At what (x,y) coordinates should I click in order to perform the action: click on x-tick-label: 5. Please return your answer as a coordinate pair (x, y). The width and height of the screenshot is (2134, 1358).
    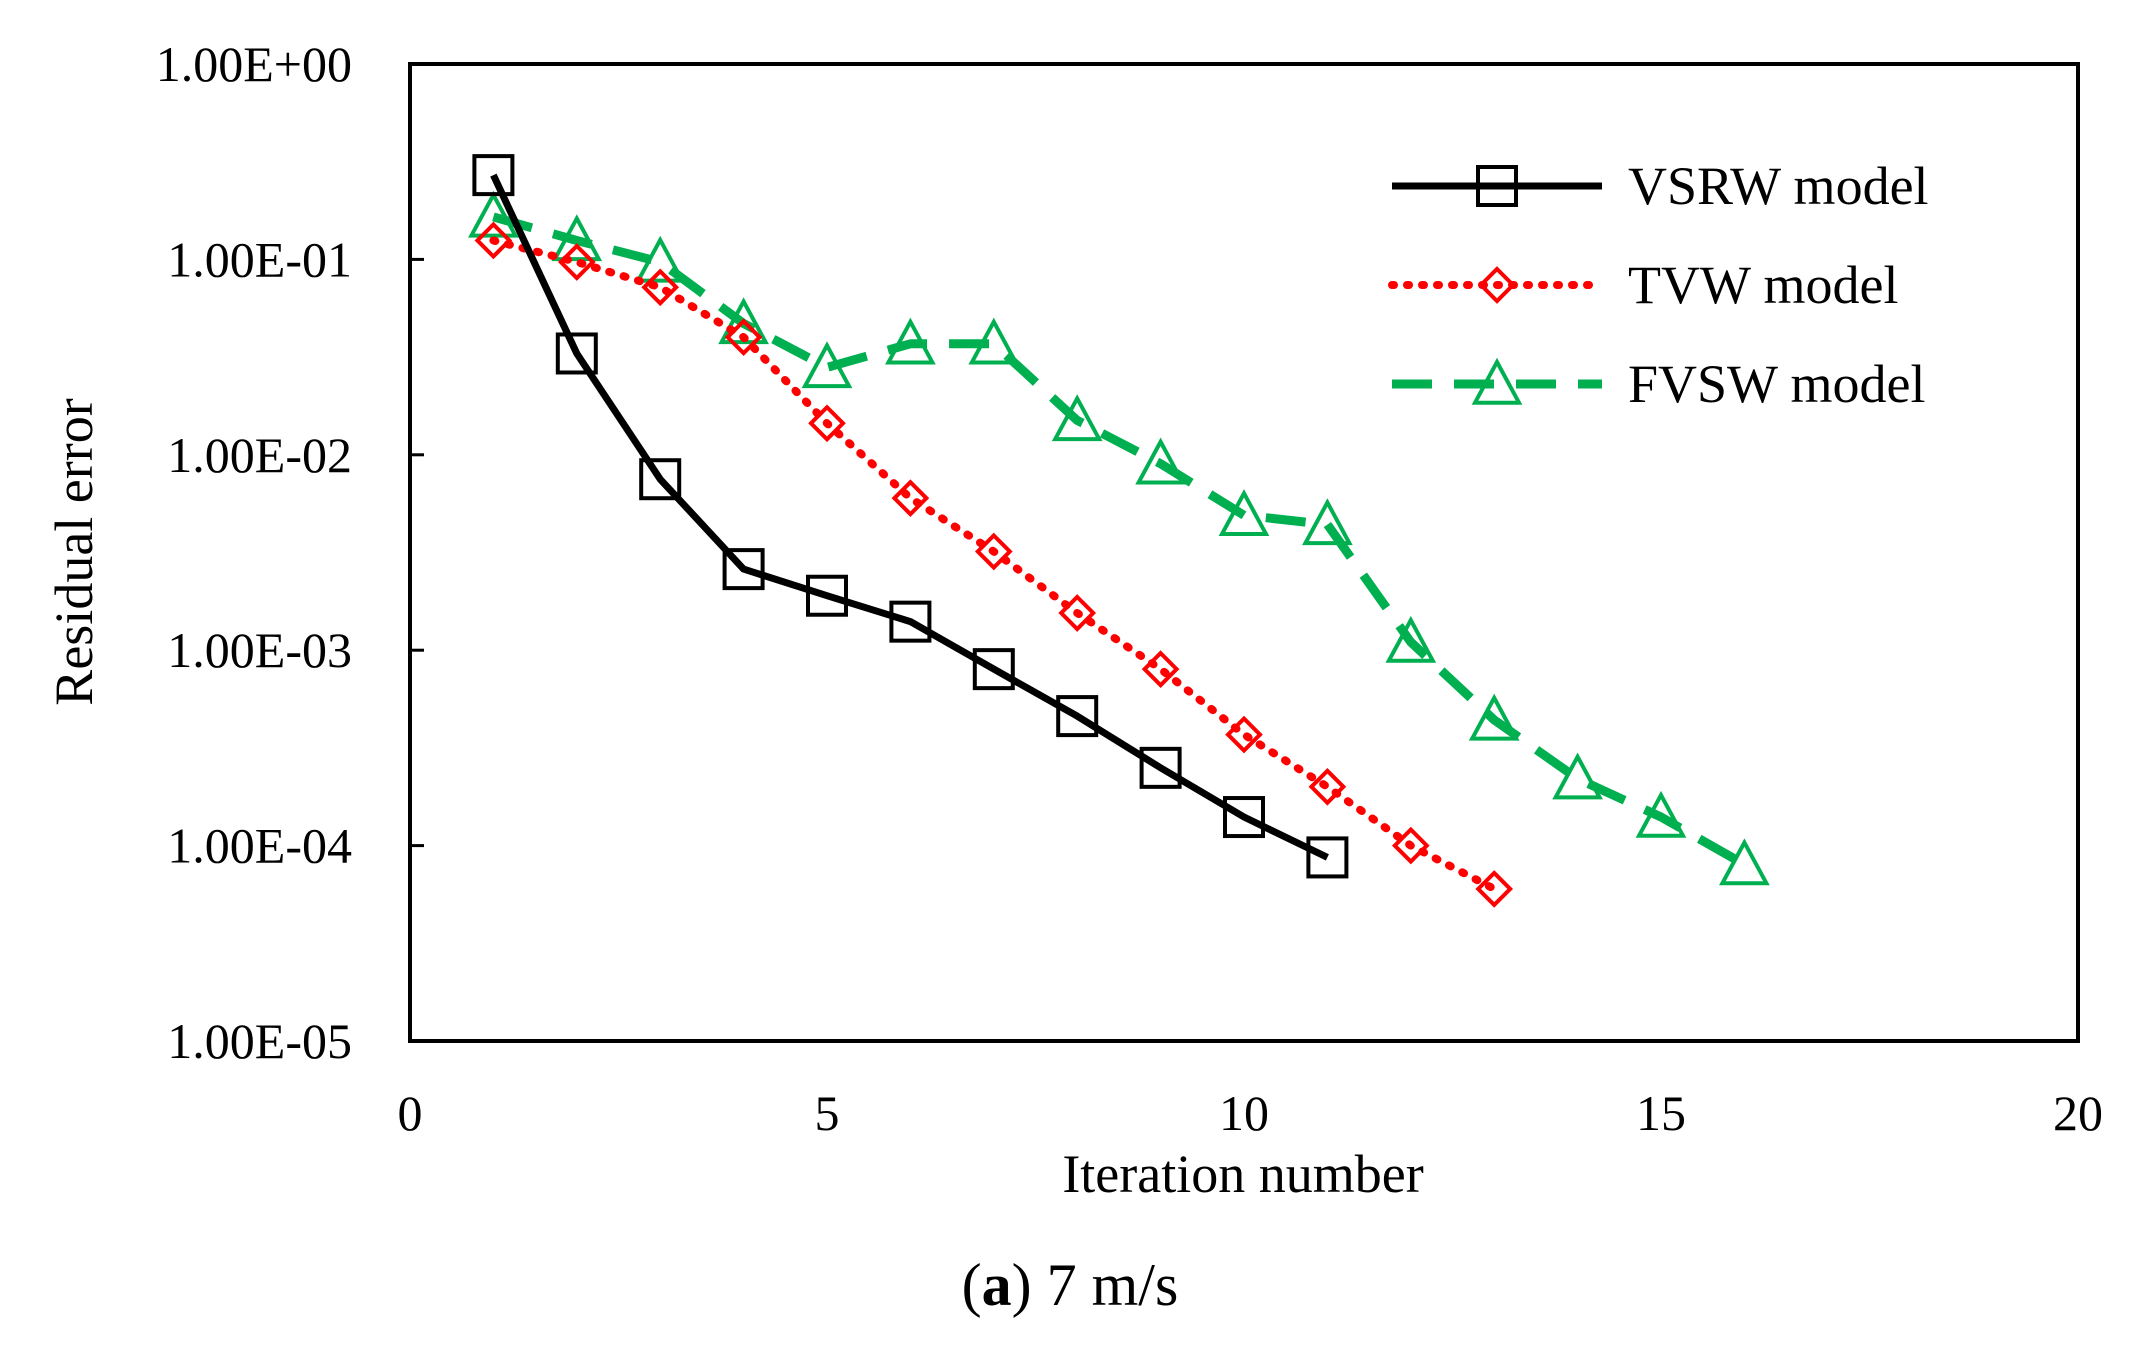
    Looking at the image, I should click on (827, 1113).